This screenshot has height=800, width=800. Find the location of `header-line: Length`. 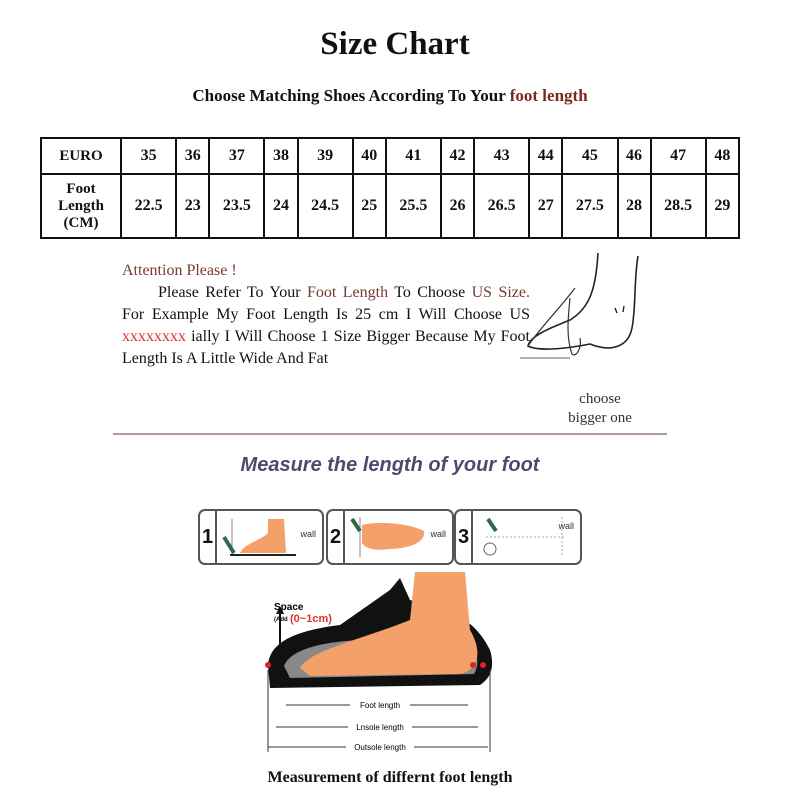

header-line: Length is located at coordinates (81, 205).